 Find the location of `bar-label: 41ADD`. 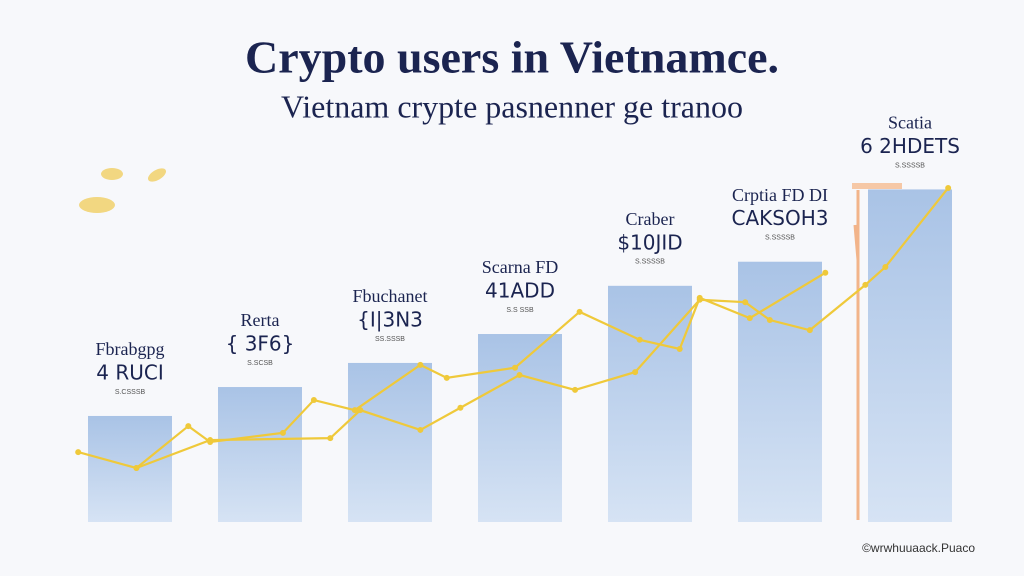

bar-label: 41ADD is located at coordinates (520, 291).